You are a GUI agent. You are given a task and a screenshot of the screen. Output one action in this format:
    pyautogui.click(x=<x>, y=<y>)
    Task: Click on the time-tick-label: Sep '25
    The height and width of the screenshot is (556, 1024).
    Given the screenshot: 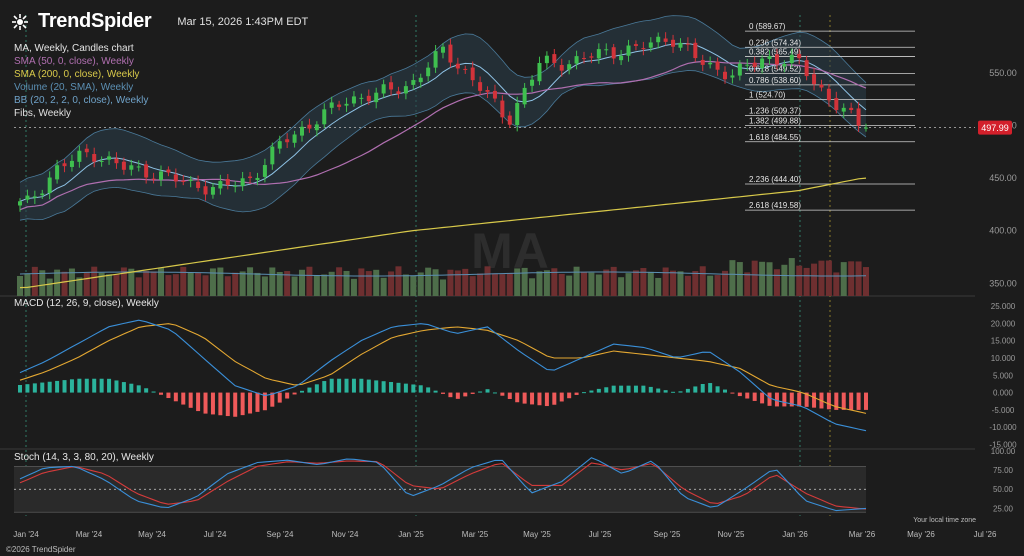 What is the action you would take?
    pyautogui.click(x=667, y=534)
    